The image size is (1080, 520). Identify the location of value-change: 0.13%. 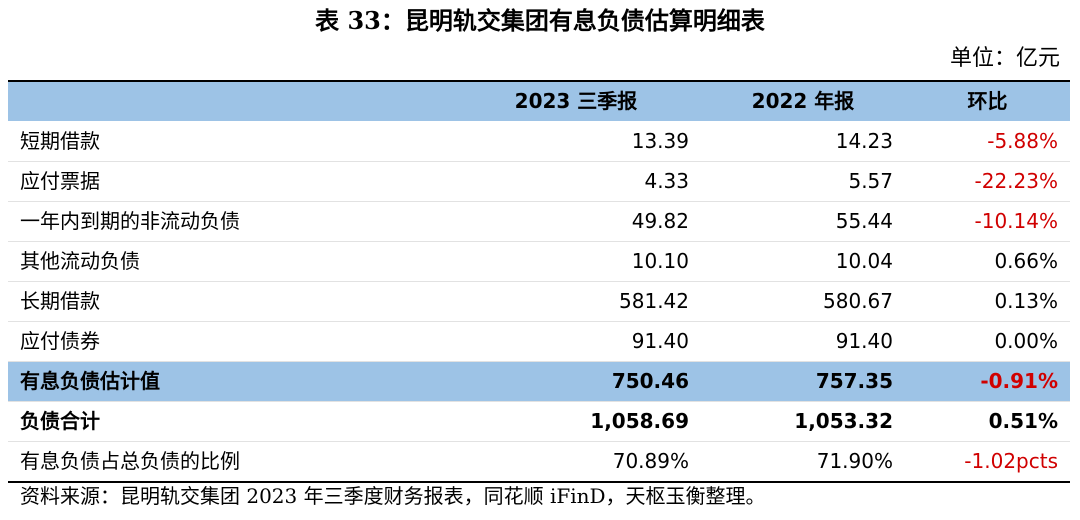
(1026, 301).